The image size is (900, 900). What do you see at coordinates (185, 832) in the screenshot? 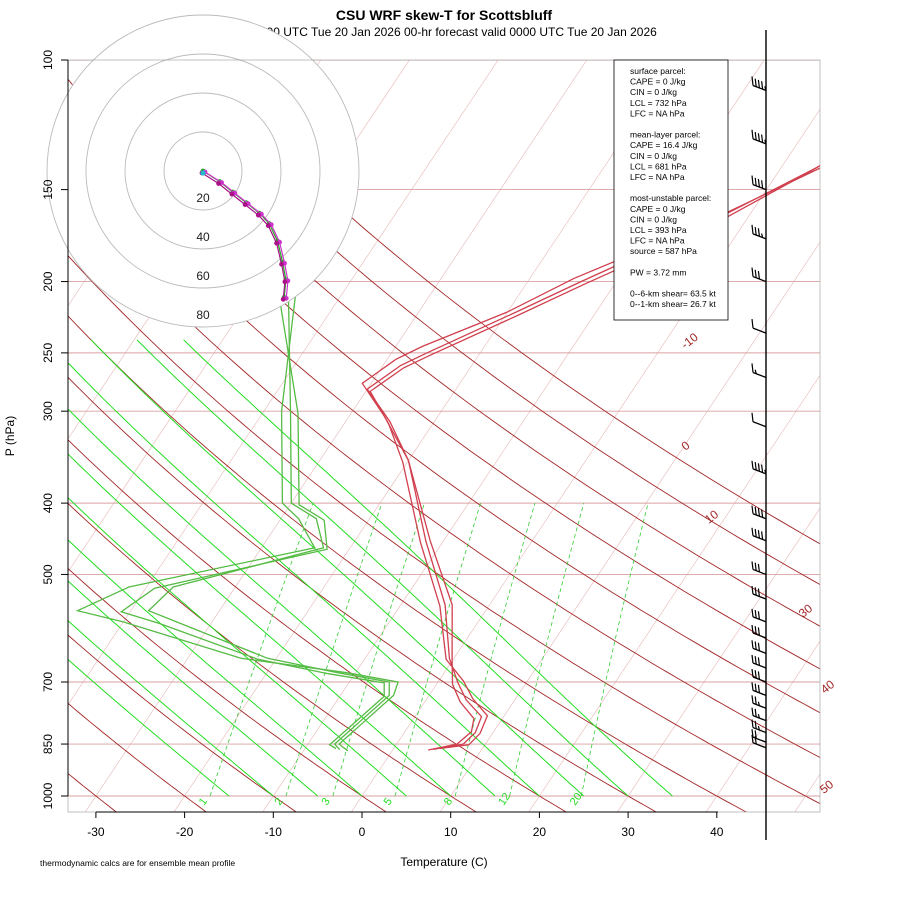
I see `x-tick-label: -20` at bounding box center [185, 832].